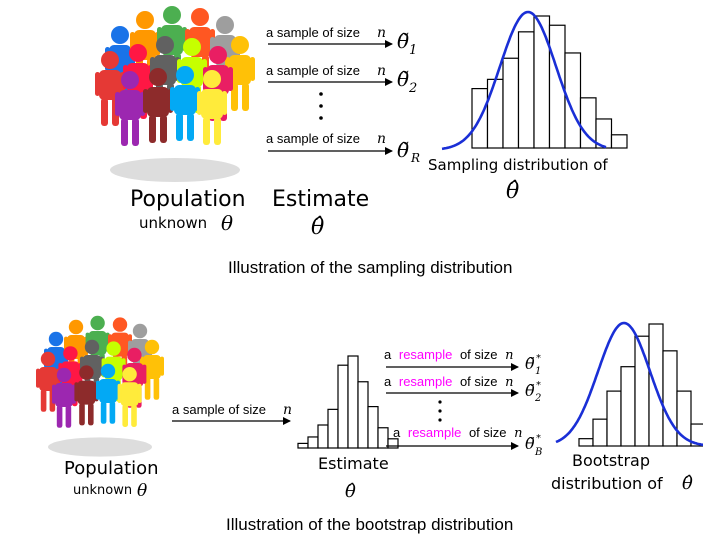 This screenshot has width=703, height=538. Describe the element at coordinates (687, 483) in the screenshot. I see `bootstrap-theta-hat: θ̂` at that location.